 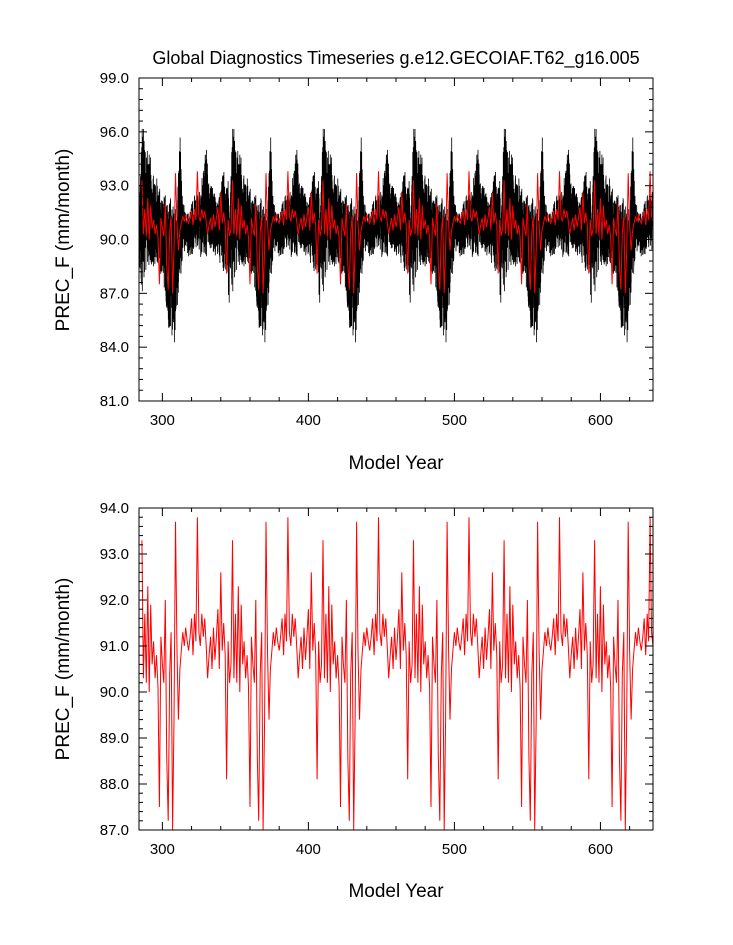 What do you see at coordinates (114, 78) in the screenshot?
I see `y-tick-label: 99.0` at bounding box center [114, 78].